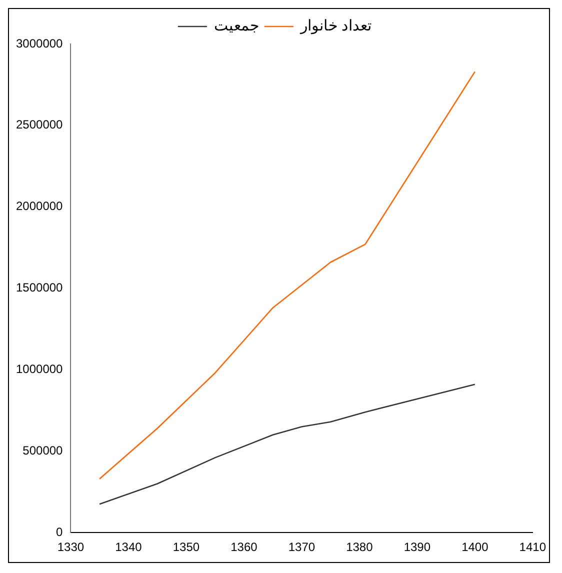 The image size is (562, 573). Describe the element at coordinates (128, 547) in the screenshot. I see `x-tick-label: 1340` at that location.